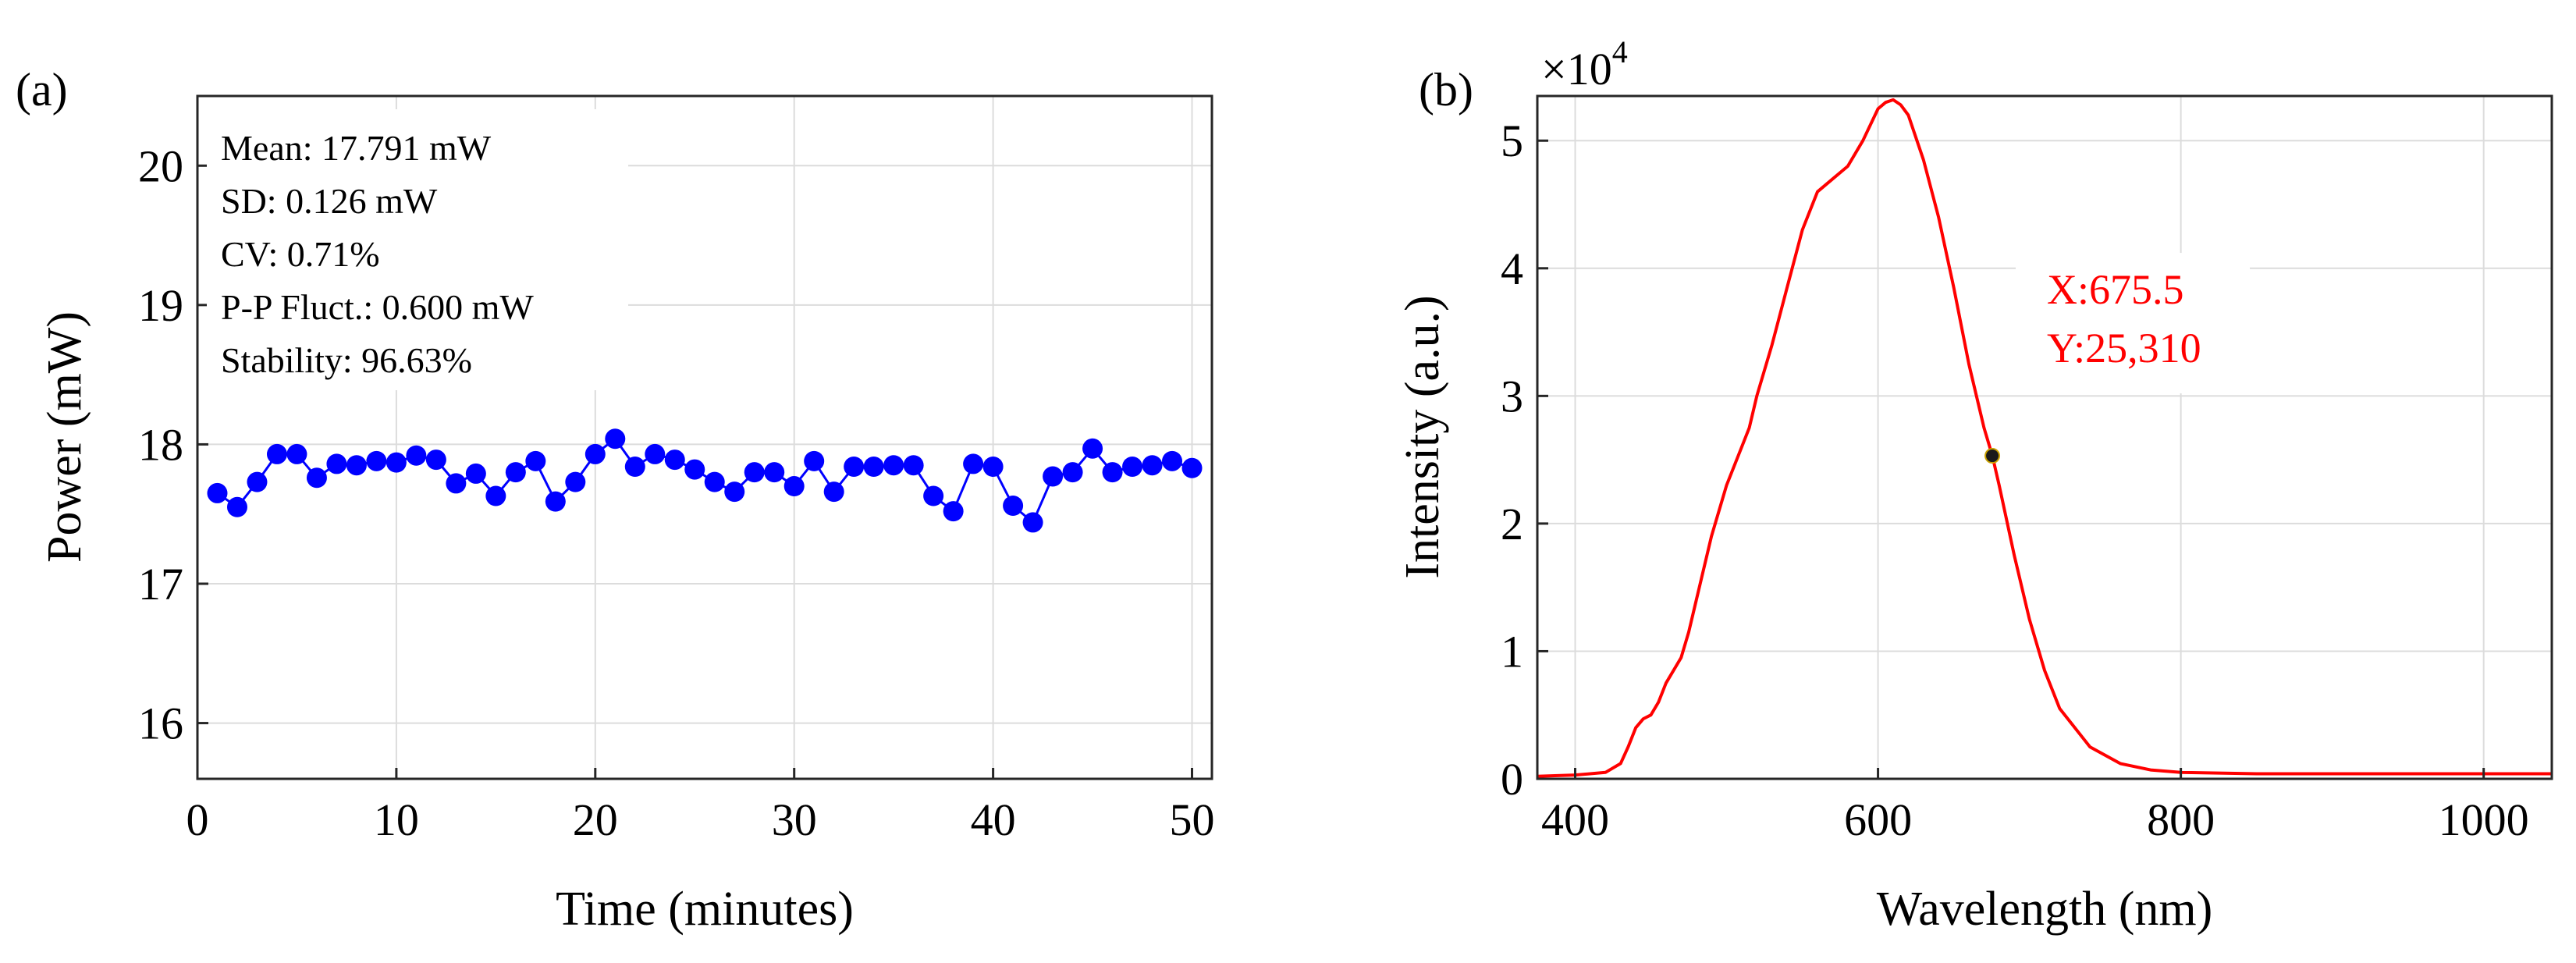 The image size is (2576, 963). I want to click on panel-a-ytick-label: 18, so click(160, 444).